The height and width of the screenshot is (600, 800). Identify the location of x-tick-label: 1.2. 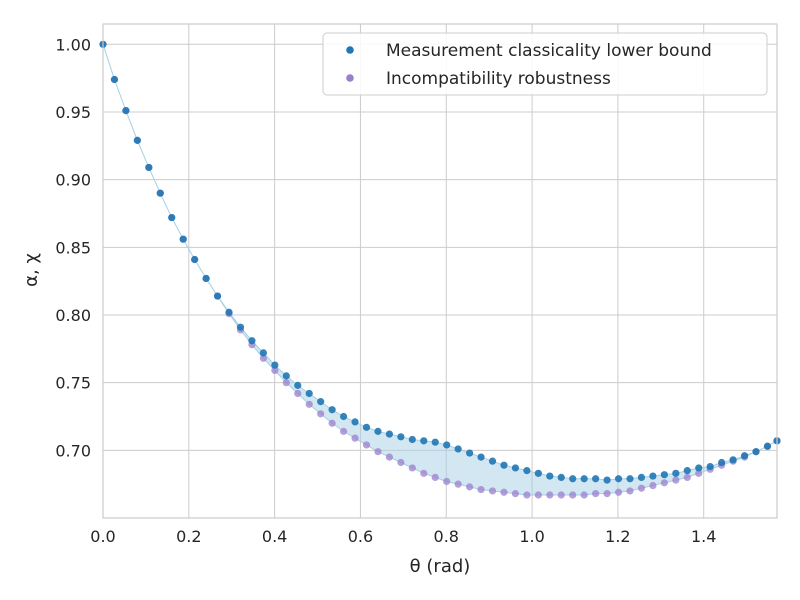
(617, 536).